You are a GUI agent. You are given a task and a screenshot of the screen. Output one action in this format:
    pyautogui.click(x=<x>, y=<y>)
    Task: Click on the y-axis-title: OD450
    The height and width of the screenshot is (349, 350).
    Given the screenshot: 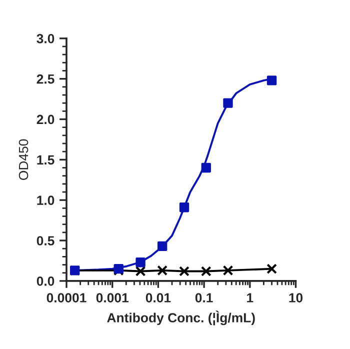 What is the action you would take?
    pyautogui.click(x=23, y=159)
    